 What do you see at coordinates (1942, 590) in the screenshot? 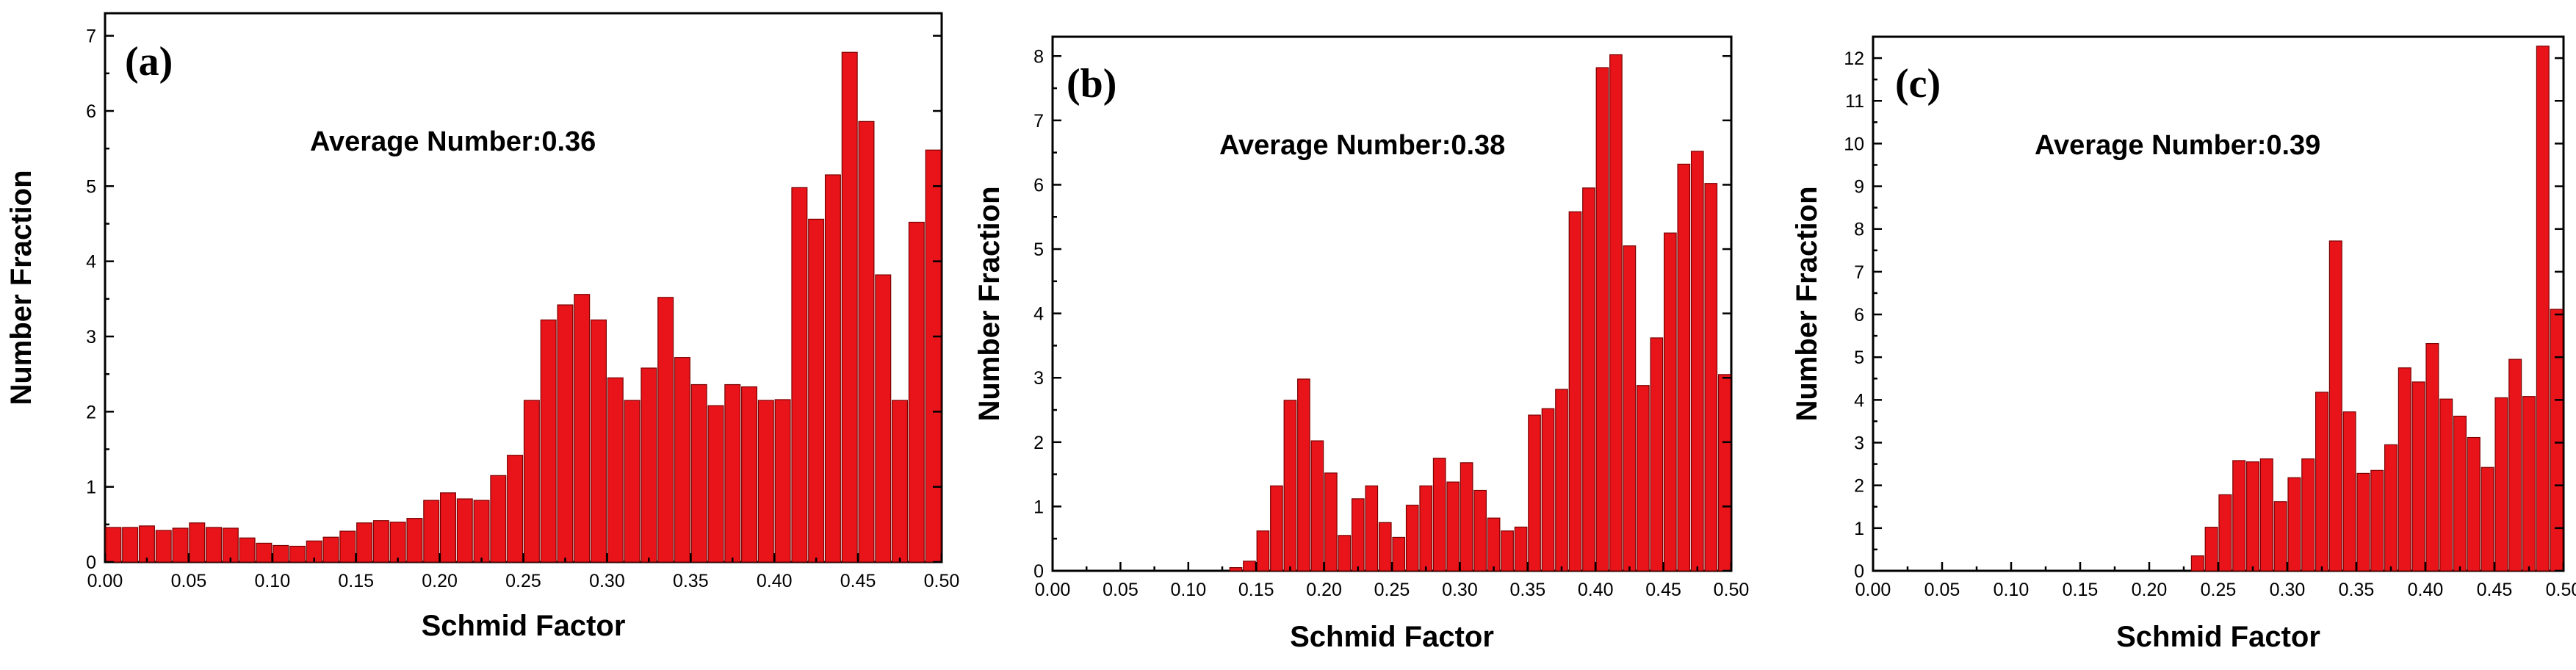
I see `x-tick-label: 0.05` at bounding box center [1942, 590].